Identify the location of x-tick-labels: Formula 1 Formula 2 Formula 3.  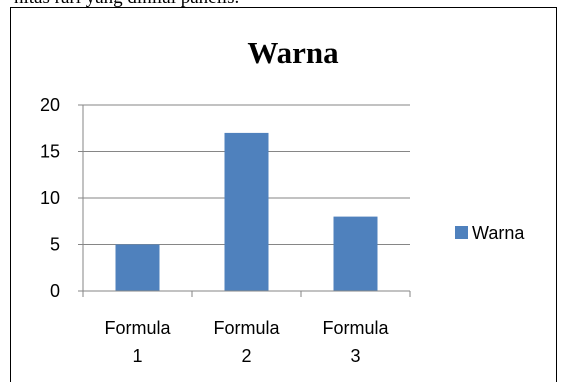
(246, 342).